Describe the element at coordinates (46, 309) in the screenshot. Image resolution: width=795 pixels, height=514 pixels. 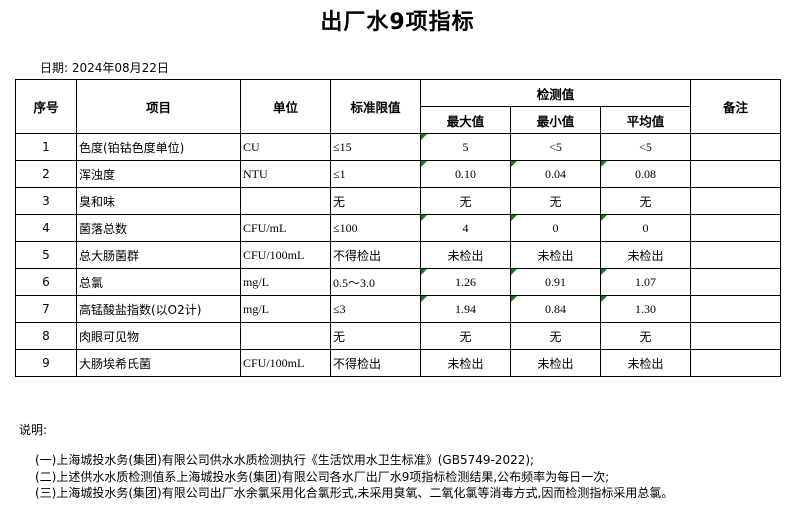
I see `cell-no: 7` at that location.